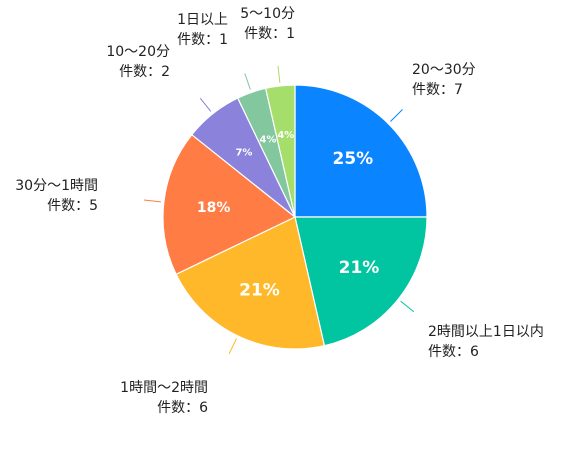 The width and height of the screenshot is (570, 462). I want to click on count-label-slice-5: 件数：2, so click(144, 72).